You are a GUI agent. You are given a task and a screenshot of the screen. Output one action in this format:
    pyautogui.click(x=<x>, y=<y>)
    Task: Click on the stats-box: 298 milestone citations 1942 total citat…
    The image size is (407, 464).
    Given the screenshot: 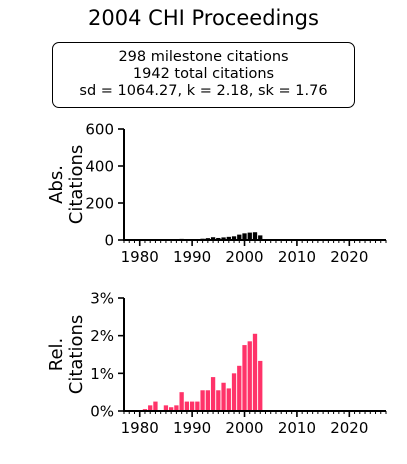 What is the action you would take?
    pyautogui.click(x=203, y=75)
    